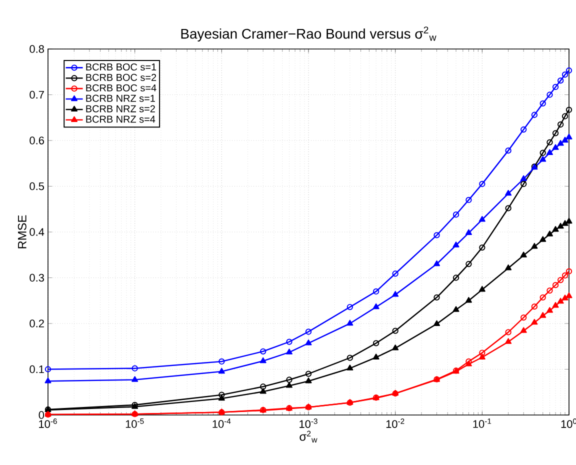 The height and width of the screenshot is (465, 576). Describe the element at coordinates (121, 88) in the screenshot. I see `legend-label: BCRB BOC s=4` at that location.